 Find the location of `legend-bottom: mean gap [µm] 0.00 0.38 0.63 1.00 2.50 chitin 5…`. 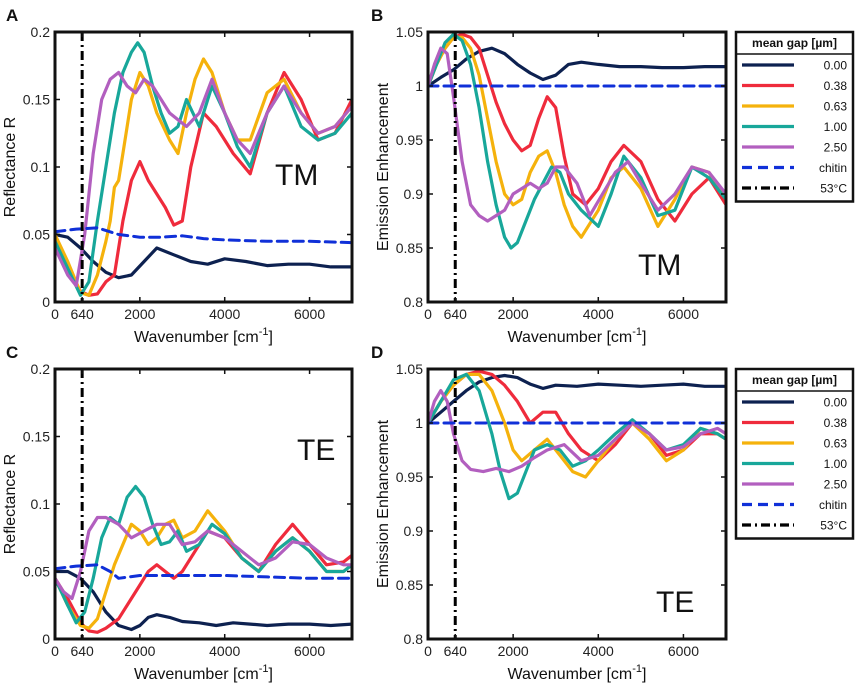

legend-bottom: mean gap [µm] 0.00 0.38 0.63 1.00 2.50 chitin 5… is located at coordinates (794, 453).